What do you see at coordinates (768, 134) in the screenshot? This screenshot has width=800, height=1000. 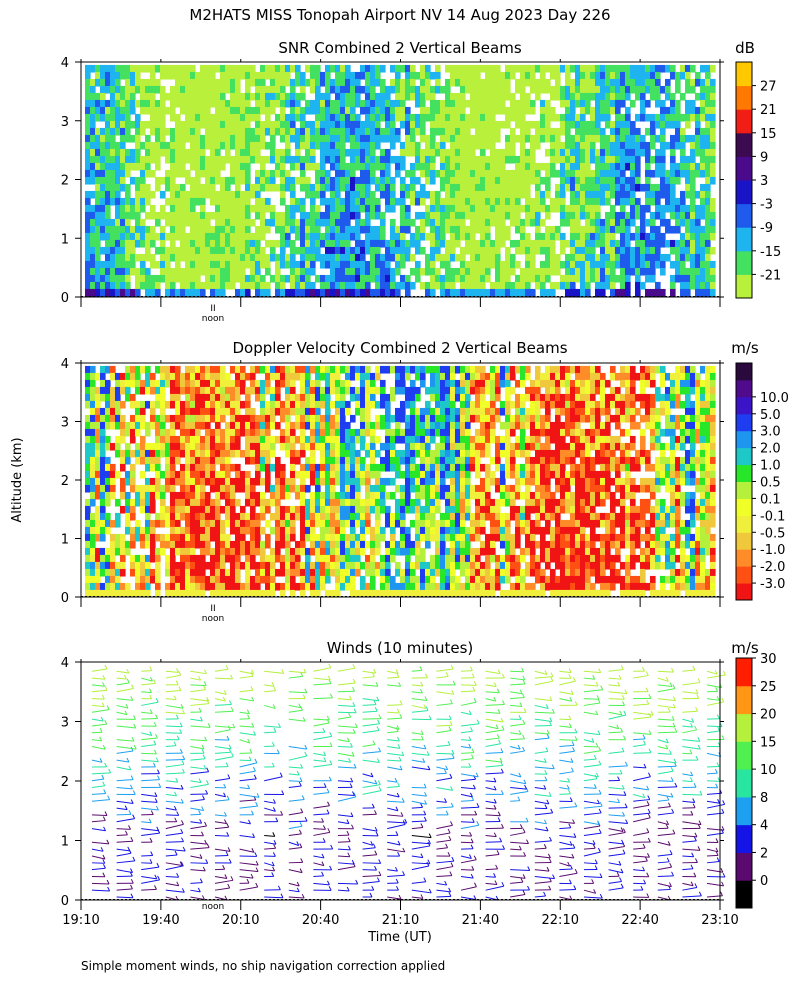 I see `colorbar-label: 15` at bounding box center [768, 134].